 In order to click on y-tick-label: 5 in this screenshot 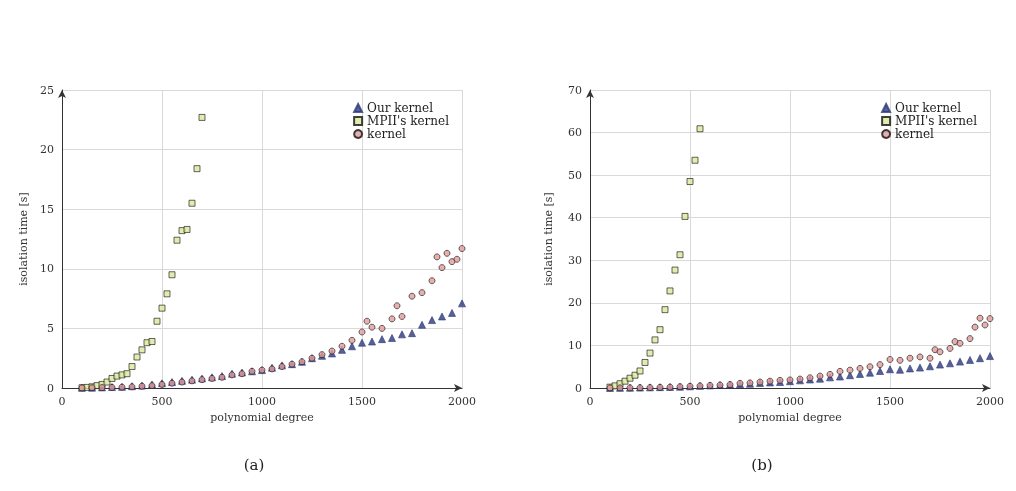, I will do `click(50, 328)`.